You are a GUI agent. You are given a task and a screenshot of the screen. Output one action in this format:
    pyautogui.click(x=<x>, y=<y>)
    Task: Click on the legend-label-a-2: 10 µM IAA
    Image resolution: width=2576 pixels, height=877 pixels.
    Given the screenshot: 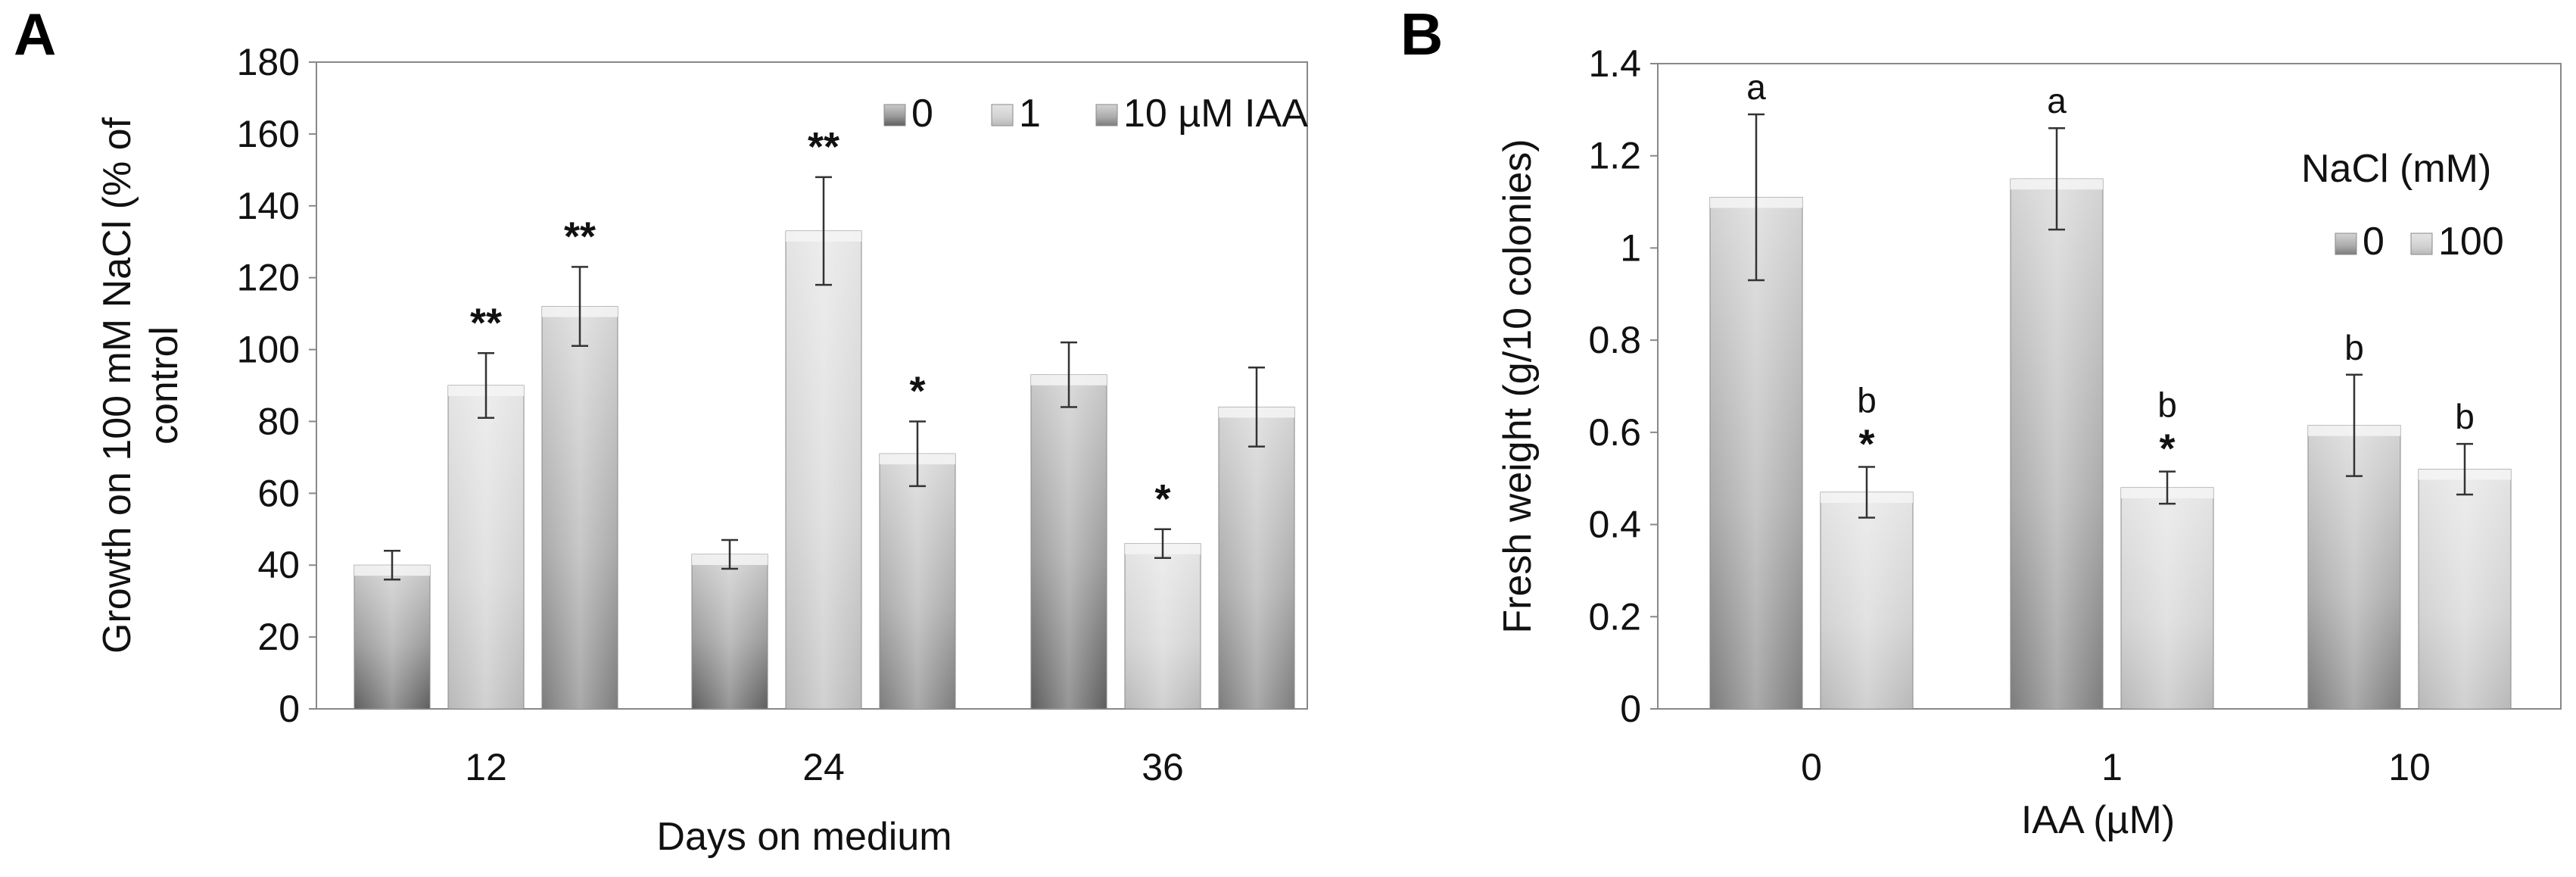 What is the action you would take?
    pyautogui.click(x=1215, y=114)
    